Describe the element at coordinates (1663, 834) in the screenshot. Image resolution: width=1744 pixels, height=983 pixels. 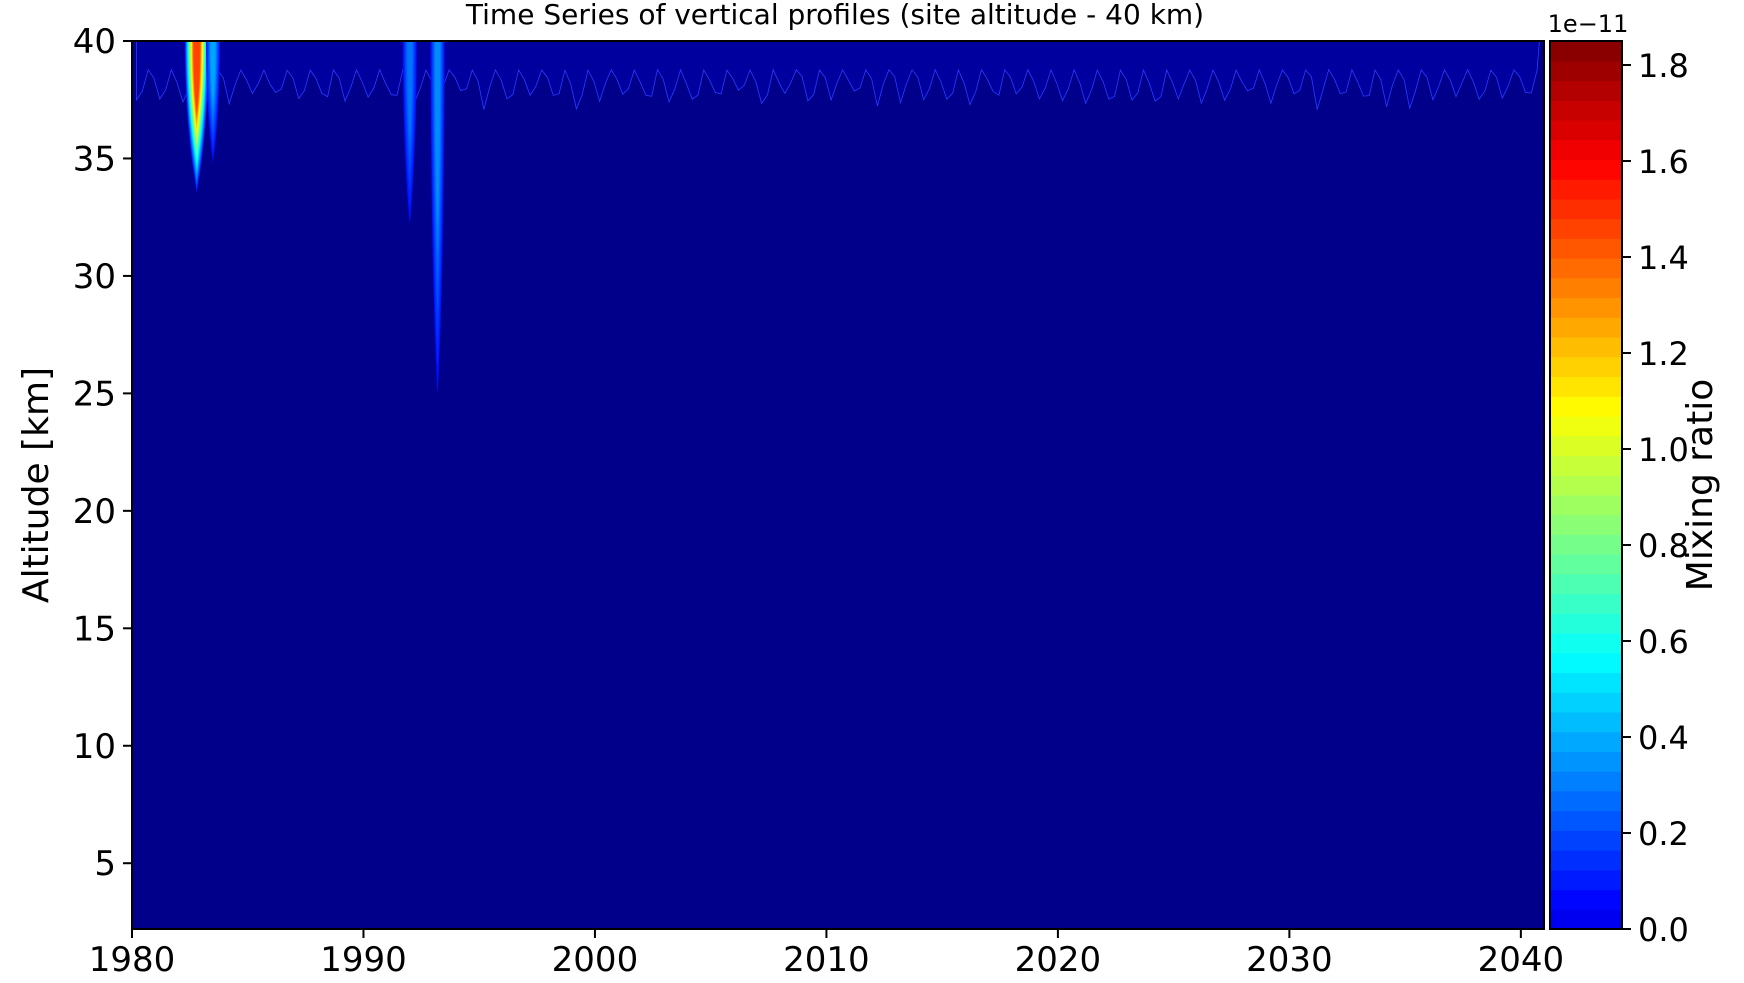
I see `colorbar-tick-label: 0.2` at that location.